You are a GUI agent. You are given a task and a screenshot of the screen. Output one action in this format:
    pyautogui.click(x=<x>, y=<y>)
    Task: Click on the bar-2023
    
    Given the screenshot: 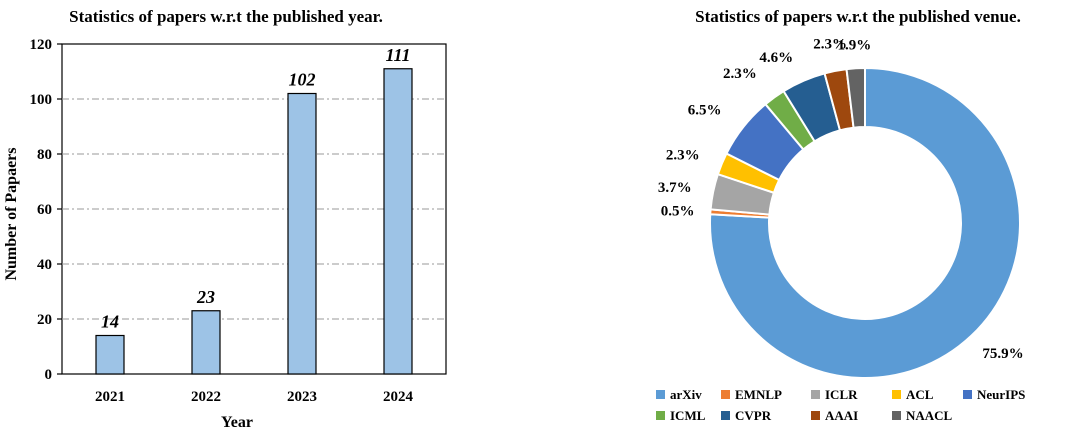 What is the action you would take?
    pyautogui.click(x=302, y=233)
    